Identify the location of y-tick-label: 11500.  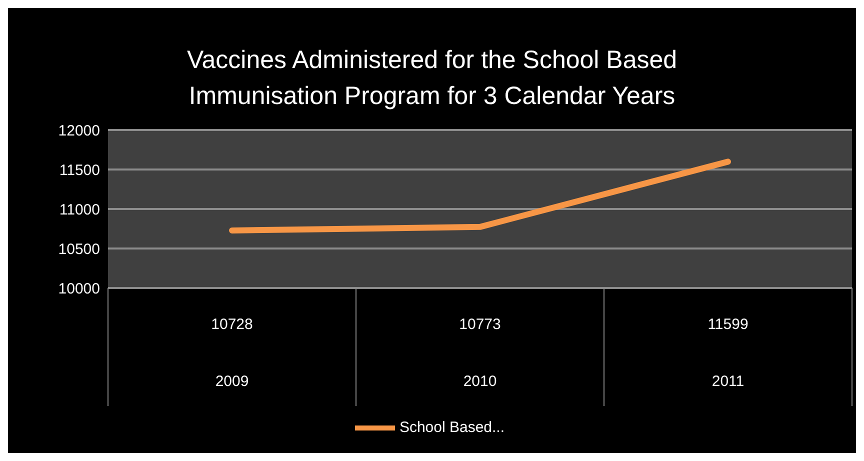
(79, 170).